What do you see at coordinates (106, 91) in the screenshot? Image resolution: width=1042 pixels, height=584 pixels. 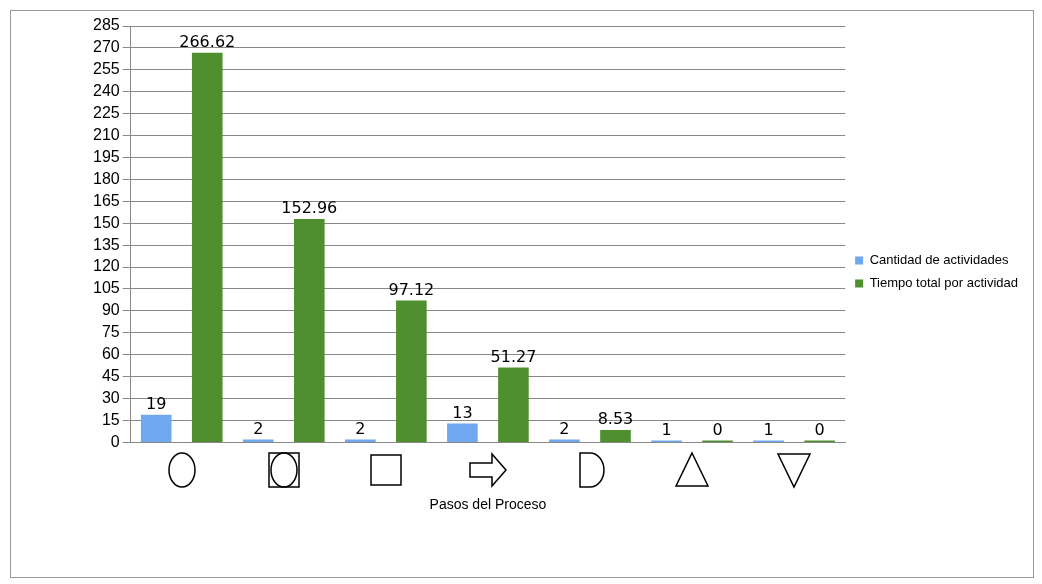 I see `y-tick-label: 240` at bounding box center [106, 91].